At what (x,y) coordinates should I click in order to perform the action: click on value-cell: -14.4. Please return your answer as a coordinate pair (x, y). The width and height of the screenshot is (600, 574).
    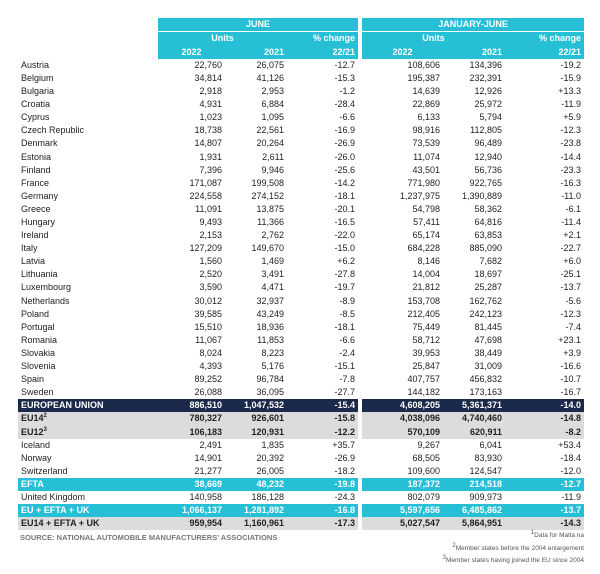
    Looking at the image, I should click on (571, 156).